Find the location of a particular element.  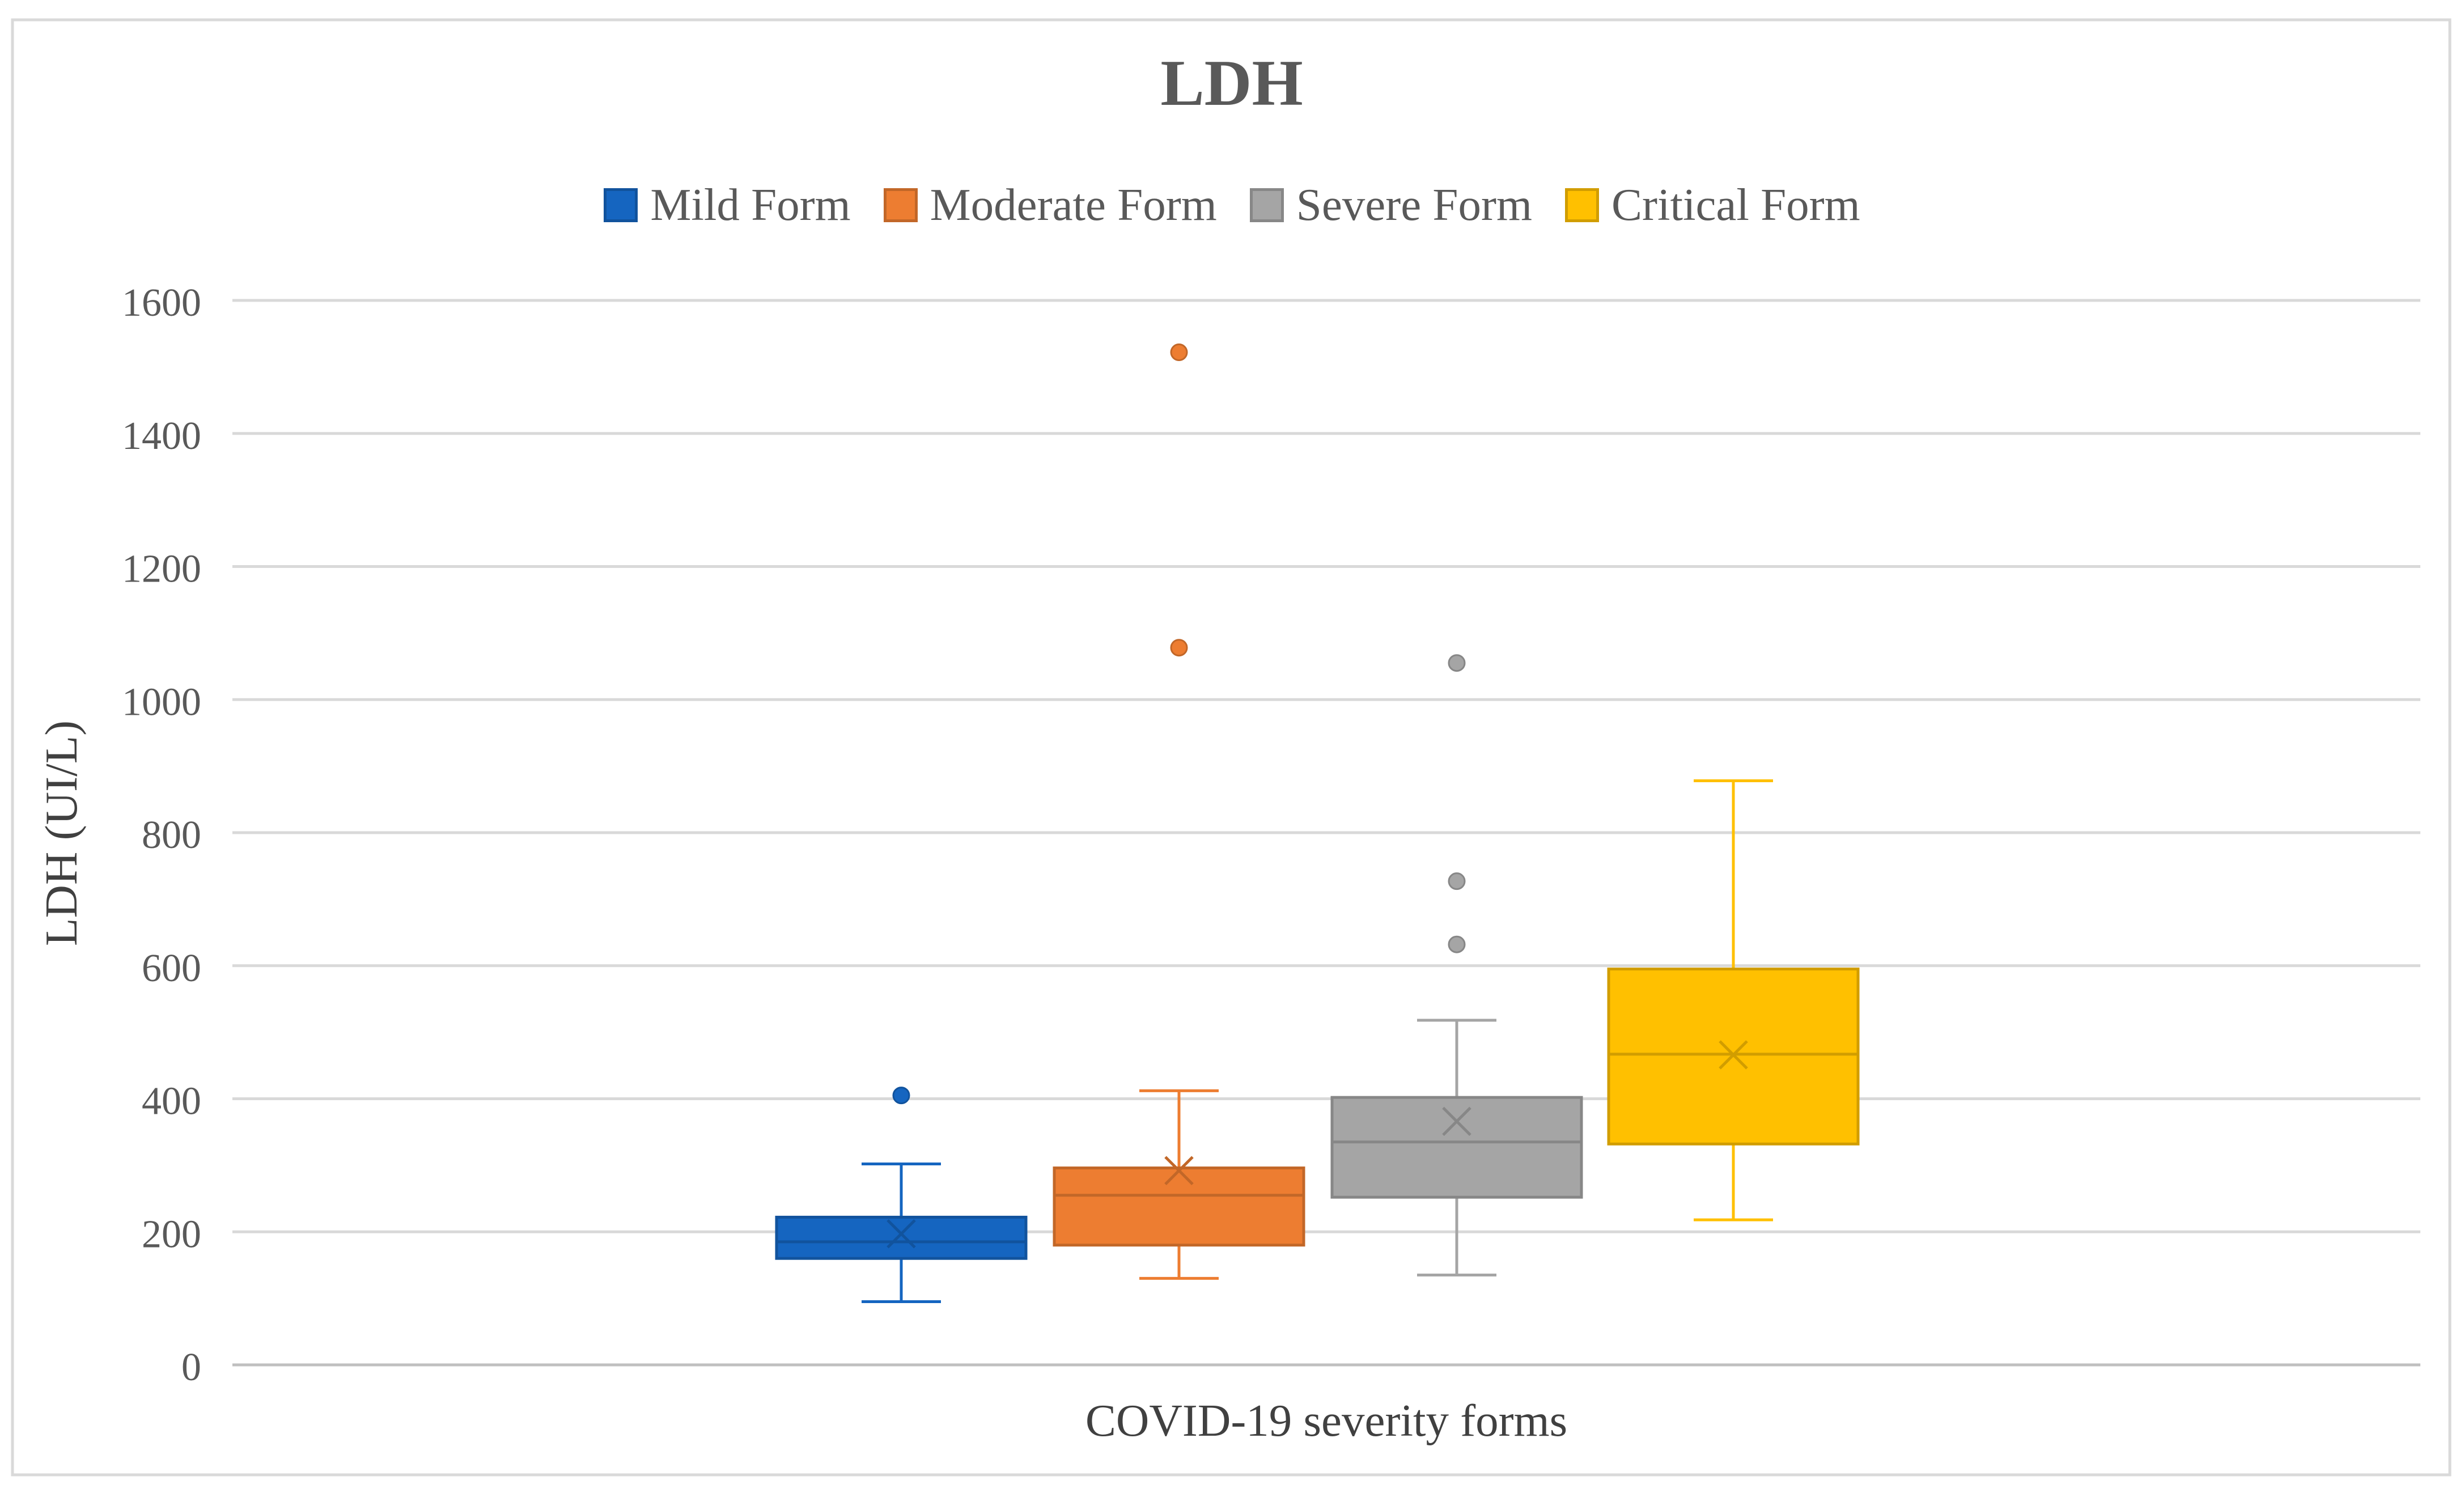

legend-swatch-moderate is located at coordinates (900, 205).